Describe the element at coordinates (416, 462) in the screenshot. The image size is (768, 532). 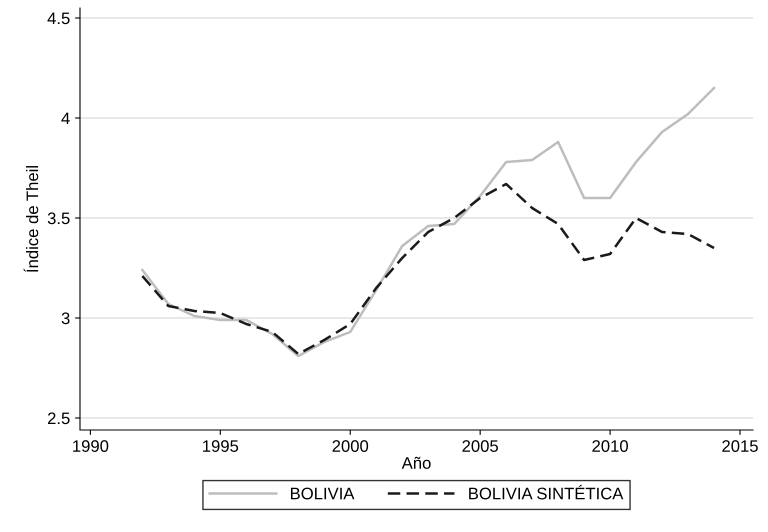
I see `x-axis-title: Año` at that location.